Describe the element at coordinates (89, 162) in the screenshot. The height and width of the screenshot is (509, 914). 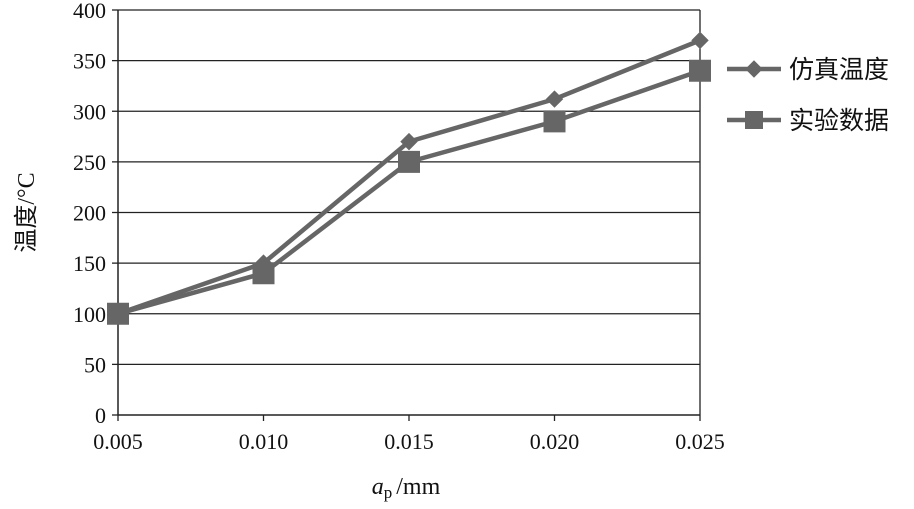
I see `y-tick-label: 250` at that location.